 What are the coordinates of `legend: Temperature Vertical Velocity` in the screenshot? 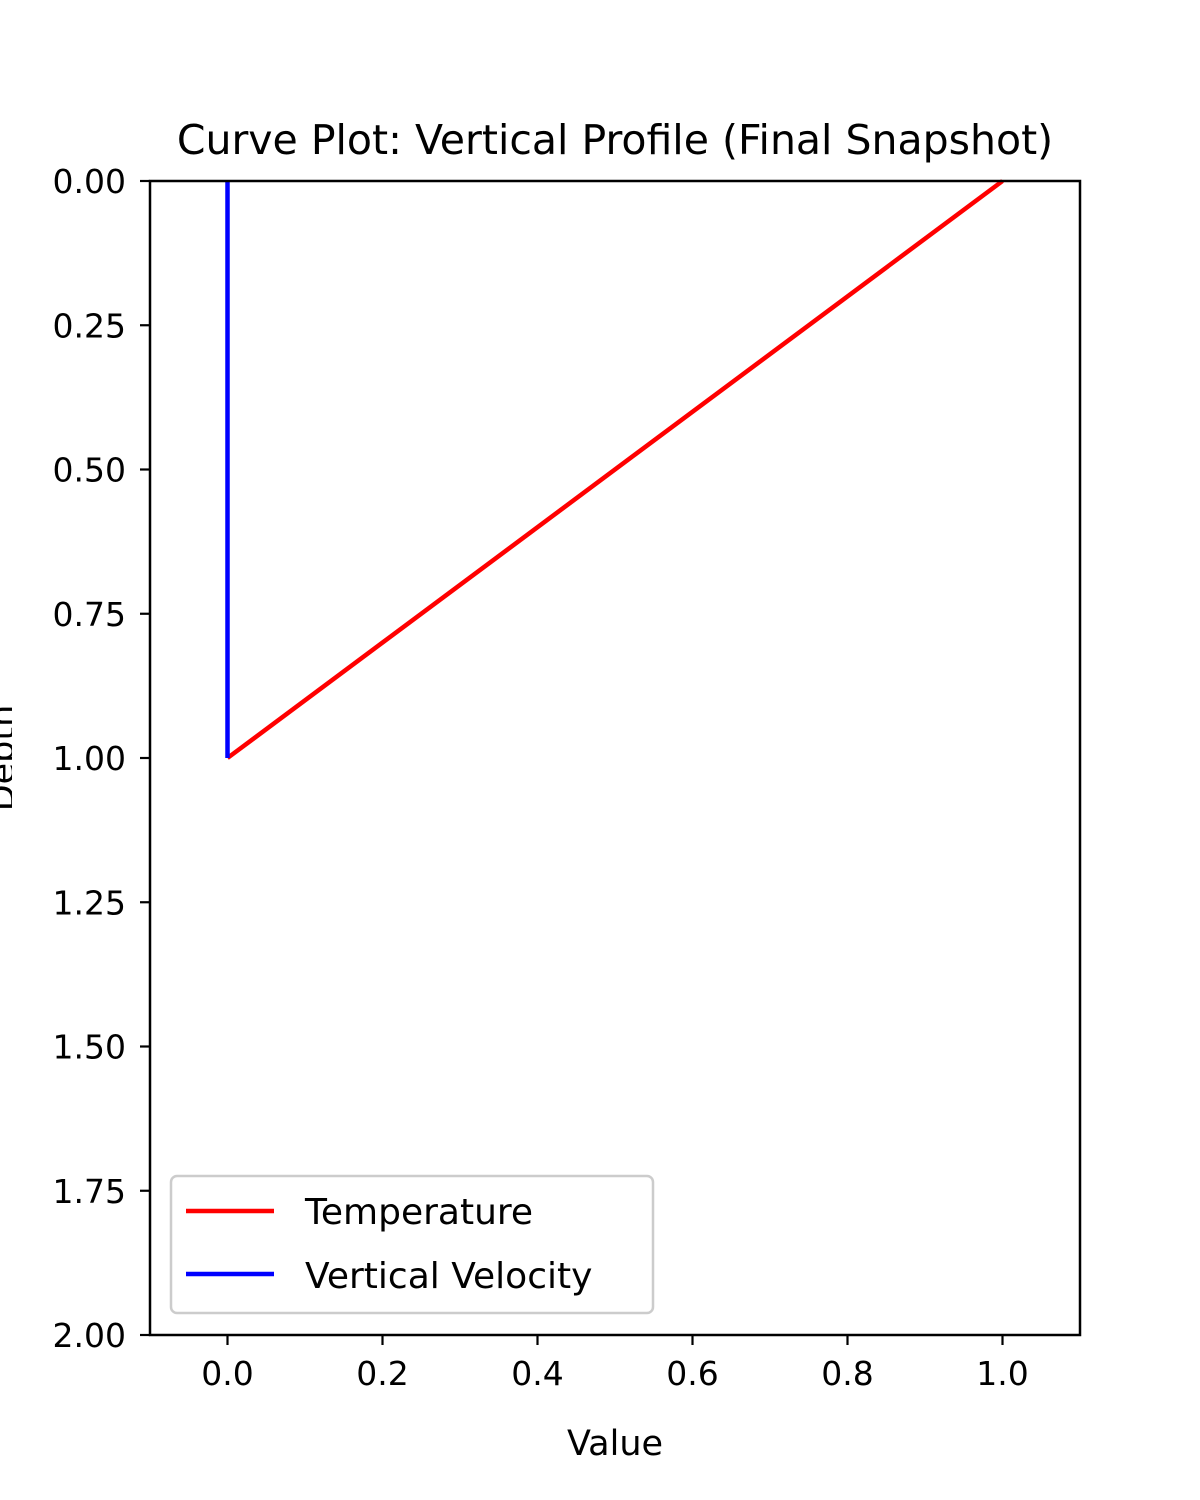 It's located at (412, 1244).